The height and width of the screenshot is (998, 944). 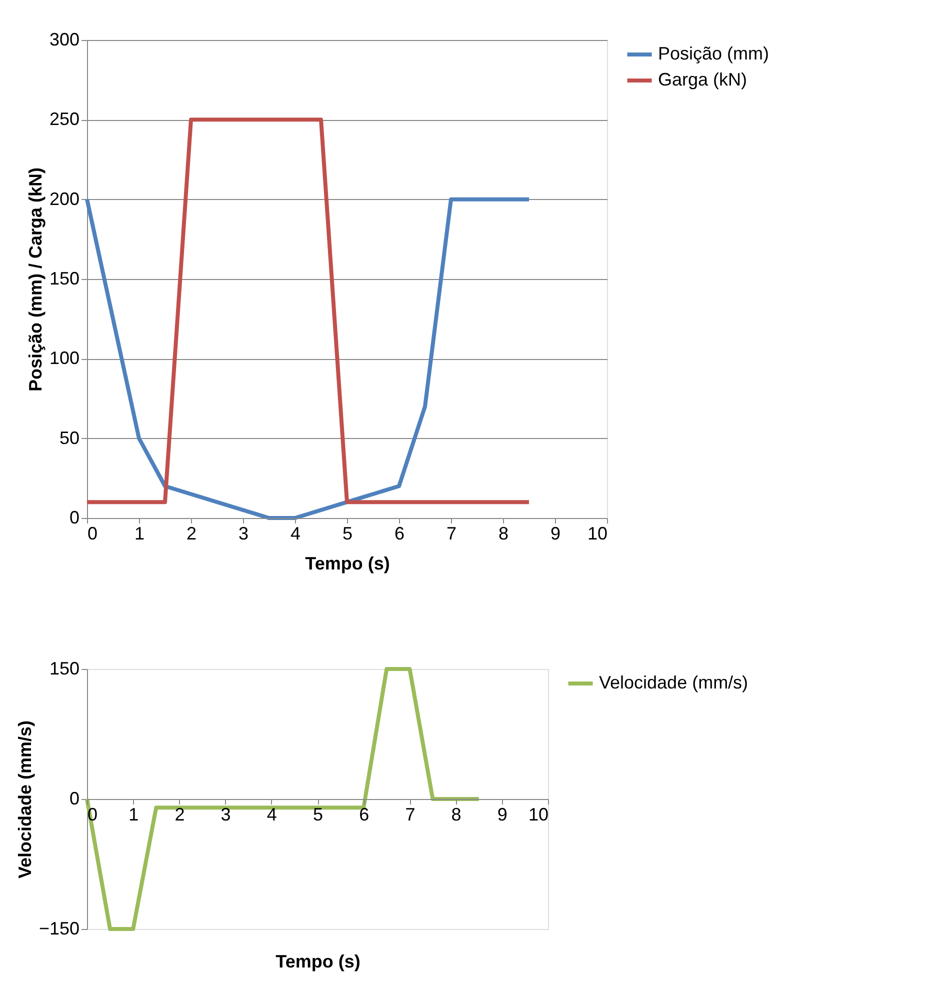 What do you see at coordinates (64, 198) in the screenshot?
I see `y-tick-label: 200` at bounding box center [64, 198].